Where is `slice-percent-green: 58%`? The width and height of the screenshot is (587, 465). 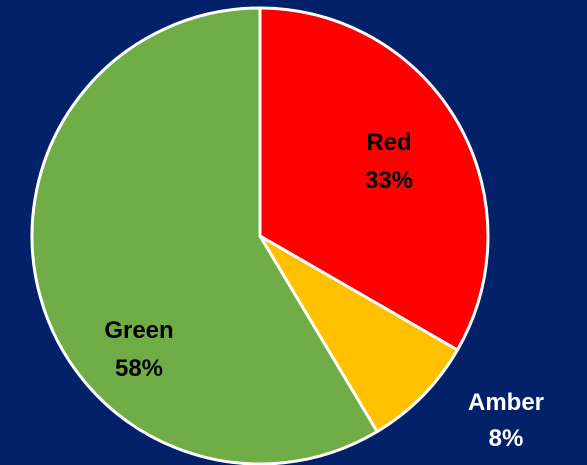 slice-percent-green: 58% is located at coordinates (139, 368).